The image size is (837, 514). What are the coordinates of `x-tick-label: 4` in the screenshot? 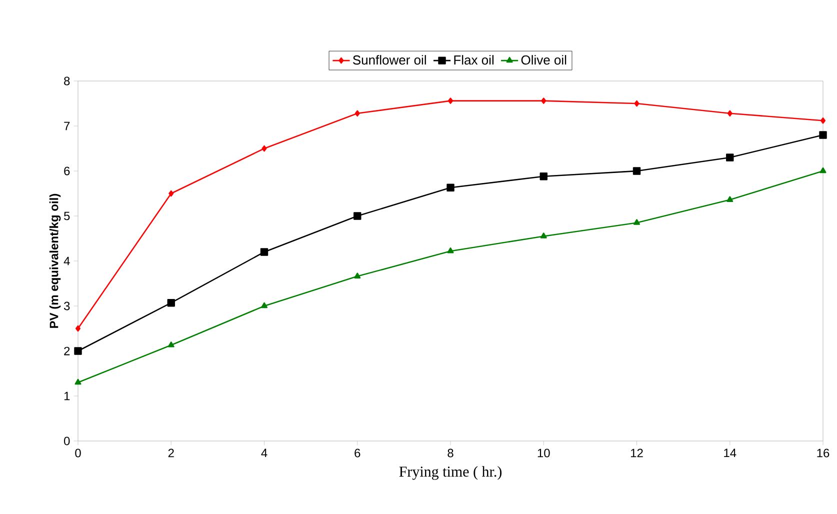 It's located at (264, 453).